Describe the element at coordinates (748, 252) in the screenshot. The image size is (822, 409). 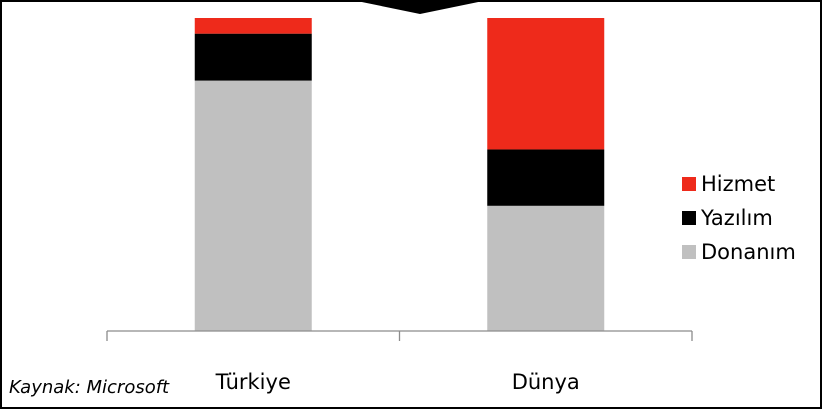
I see `legend-label: Donanım` at that location.